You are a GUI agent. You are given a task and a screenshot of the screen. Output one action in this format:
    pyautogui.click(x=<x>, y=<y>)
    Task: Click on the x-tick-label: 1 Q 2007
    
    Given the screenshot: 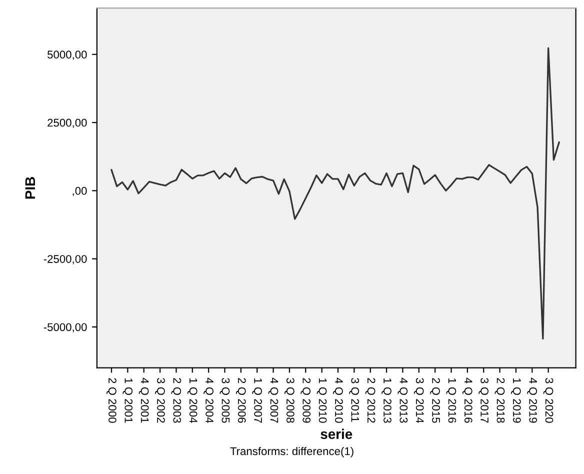 What is the action you would take?
    pyautogui.click(x=257, y=400)
    